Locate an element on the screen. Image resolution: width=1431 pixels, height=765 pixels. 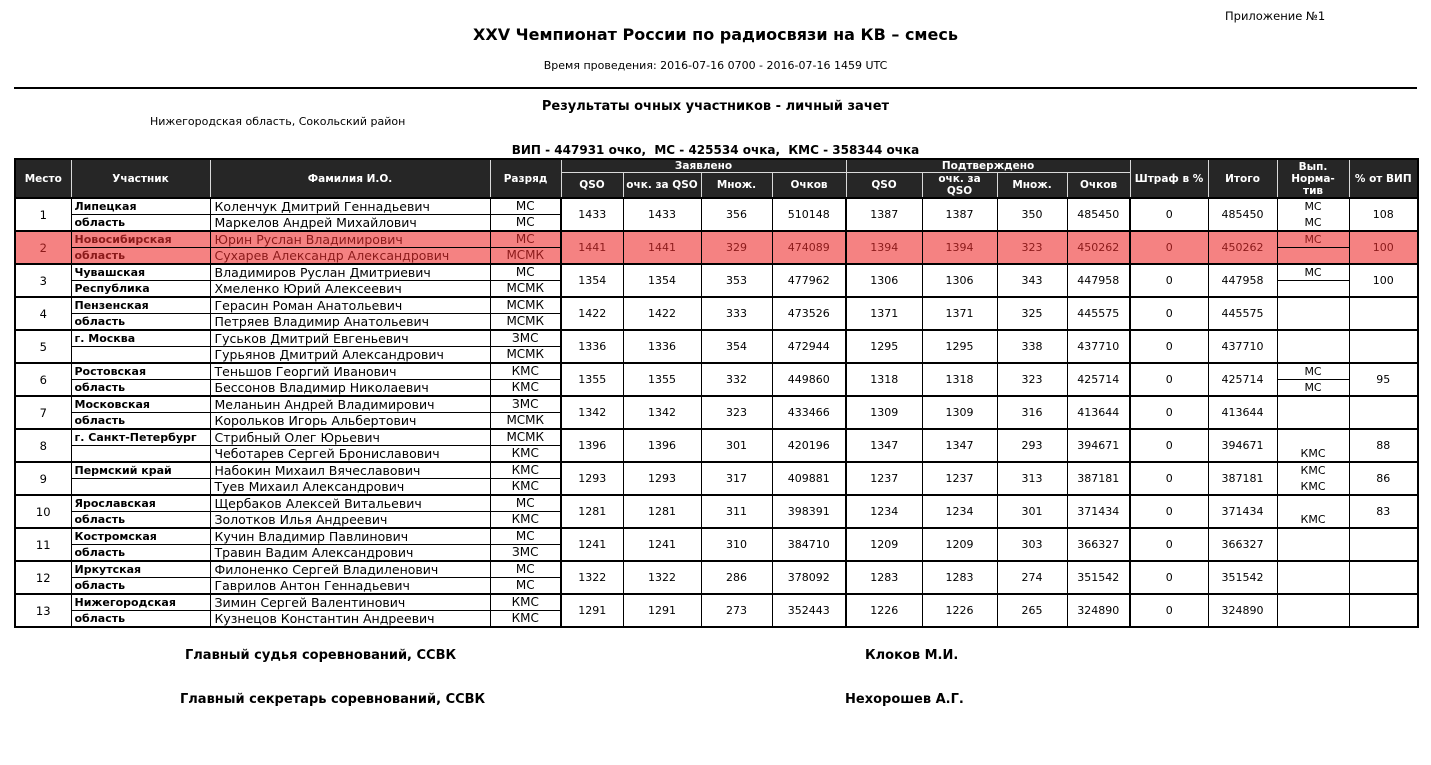
cell-operator1-rank: МС is located at coordinates (525, 536).